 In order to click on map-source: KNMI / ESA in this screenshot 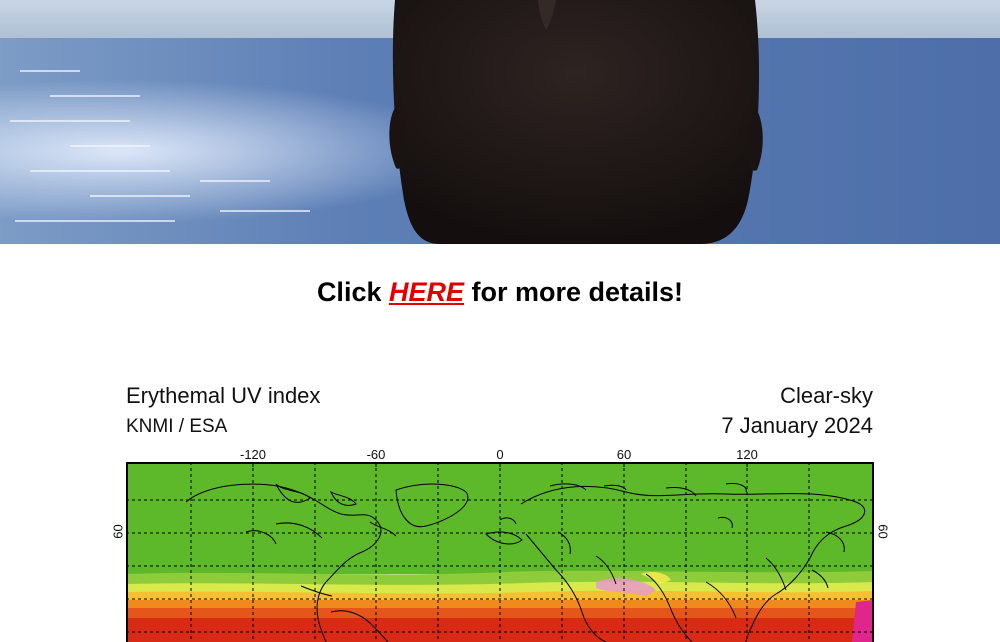, I will do `click(177, 426)`.